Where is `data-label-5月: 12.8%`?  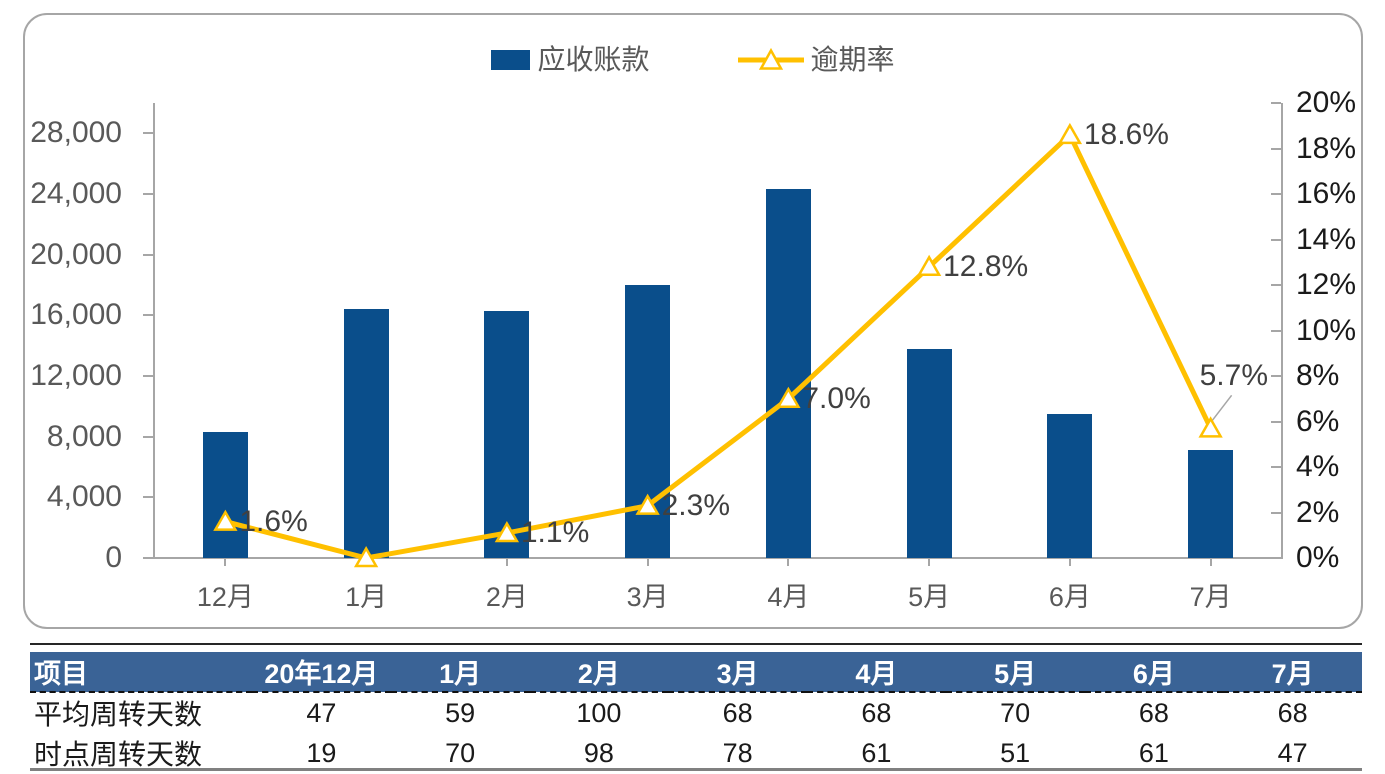
data-label-5月: 12.8% is located at coordinates (986, 266).